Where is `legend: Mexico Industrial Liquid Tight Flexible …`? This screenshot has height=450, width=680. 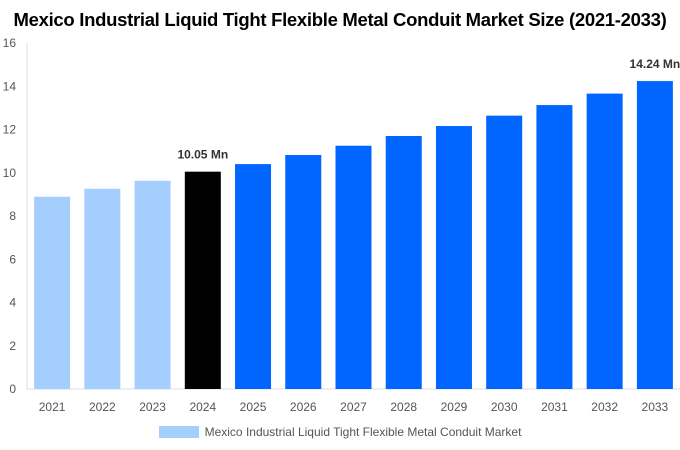
legend: Mexico Industrial Liquid Tight Flexible … is located at coordinates (340, 432).